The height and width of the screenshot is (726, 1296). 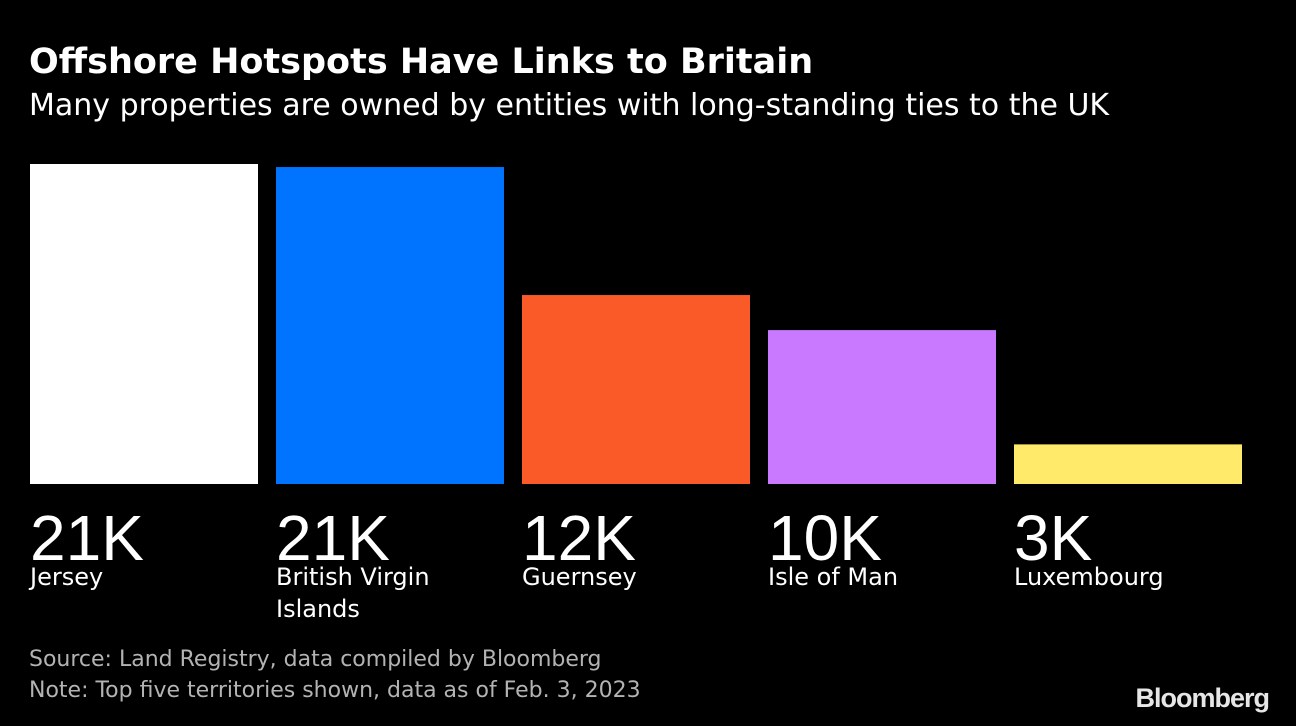 What do you see at coordinates (353, 577) in the screenshot?
I see `category-label: British Virgin` at bounding box center [353, 577].